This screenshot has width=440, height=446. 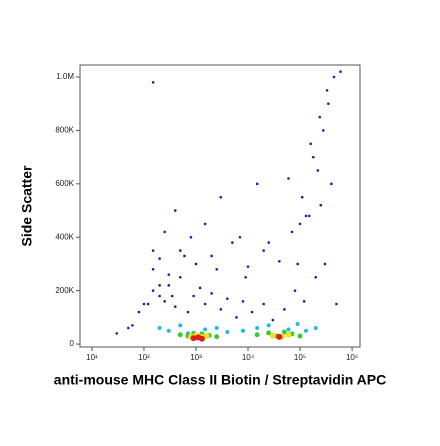 I want to click on x-tick-label: 10², so click(x=144, y=357).